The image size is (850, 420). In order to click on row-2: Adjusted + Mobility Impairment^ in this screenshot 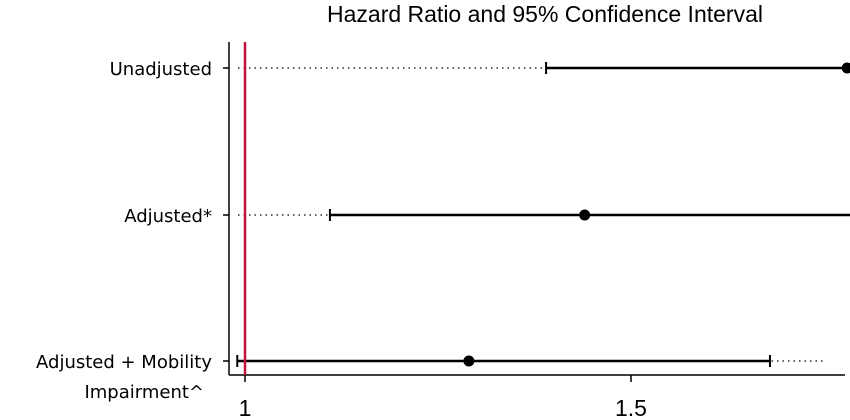, I will do `click(429, 377)`.